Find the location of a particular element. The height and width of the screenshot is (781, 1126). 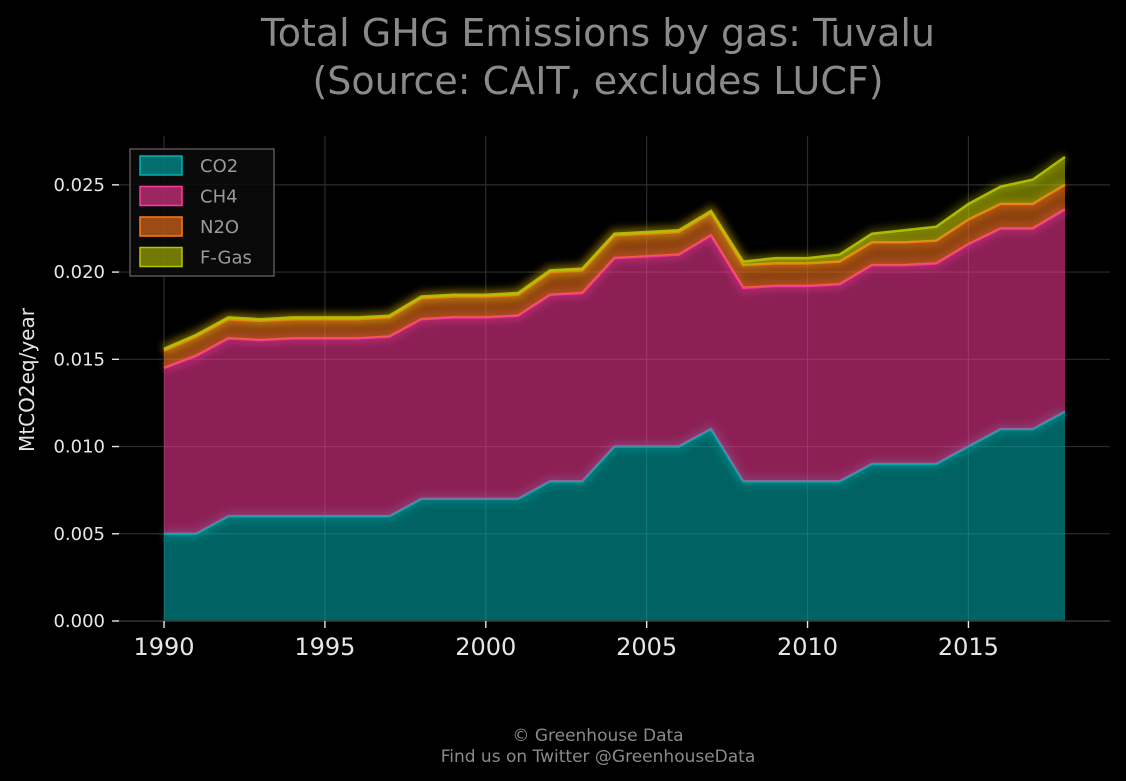

y-tick-label: 0.005 is located at coordinates (79, 534).